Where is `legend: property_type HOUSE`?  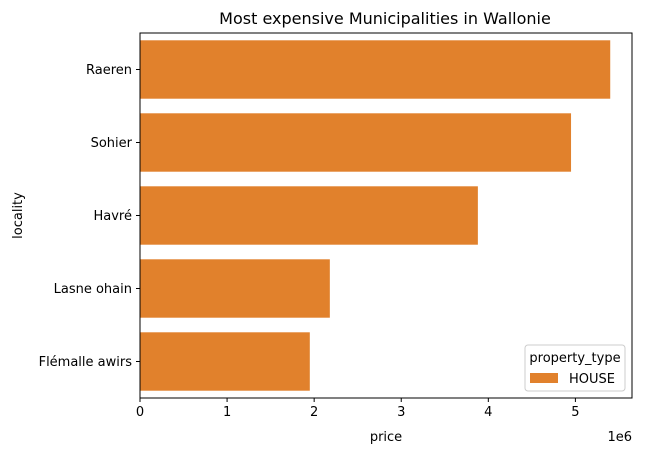
legend: property_type HOUSE is located at coordinates (575, 368).